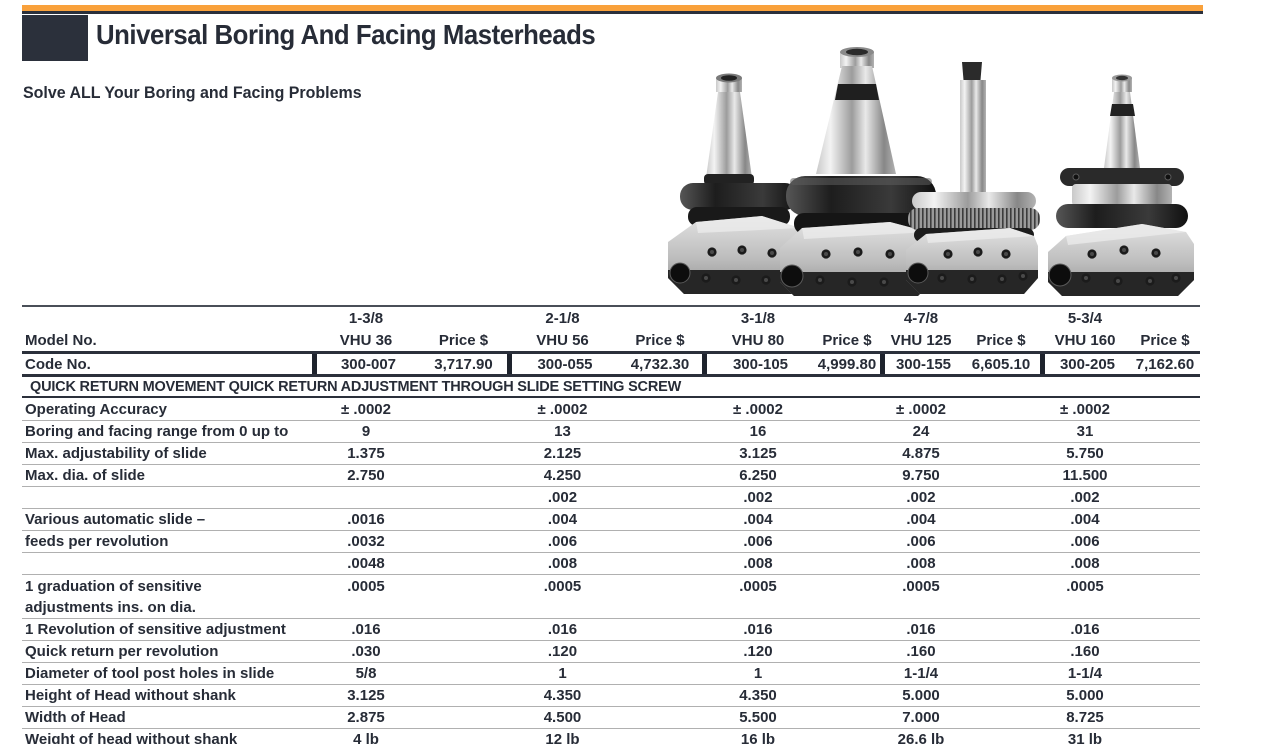 The height and width of the screenshot is (744, 1280). I want to click on spec-row-label: feeds per revolution, so click(97, 541).